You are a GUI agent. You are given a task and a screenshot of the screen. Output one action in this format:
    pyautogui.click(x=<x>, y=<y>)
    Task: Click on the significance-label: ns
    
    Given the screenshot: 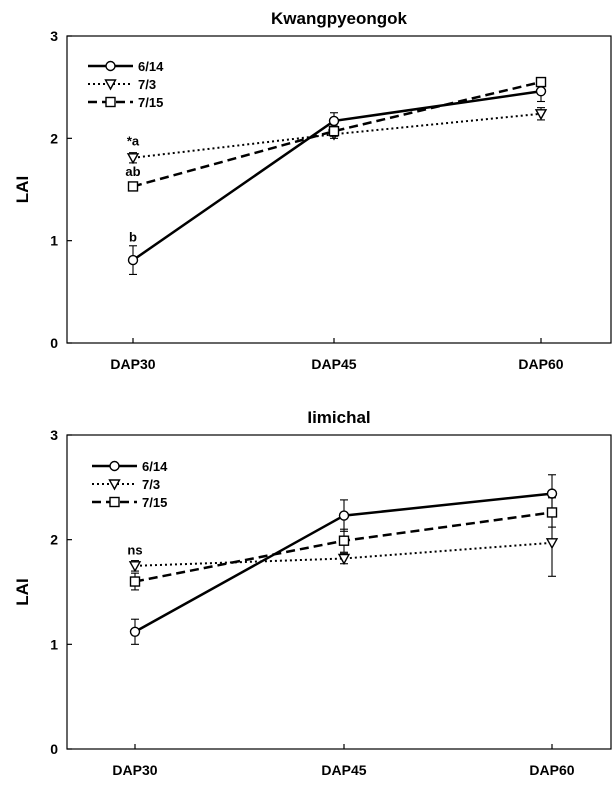 What is the action you would take?
    pyautogui.click(x=134, y=549)
    